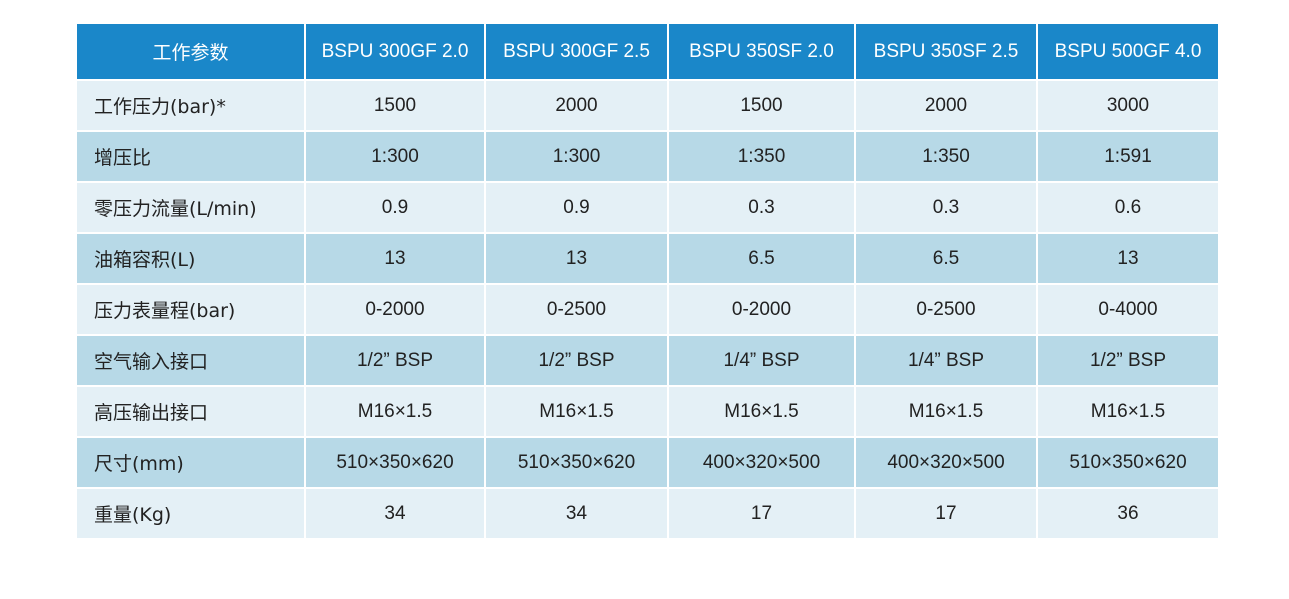 Image resolution: width=1289 pixels, height=599 pixels. Describe the element at coordinates (946, 51) in the screenshot. I see `header-cell-model: BSPU 350SF 2.5` at that location.